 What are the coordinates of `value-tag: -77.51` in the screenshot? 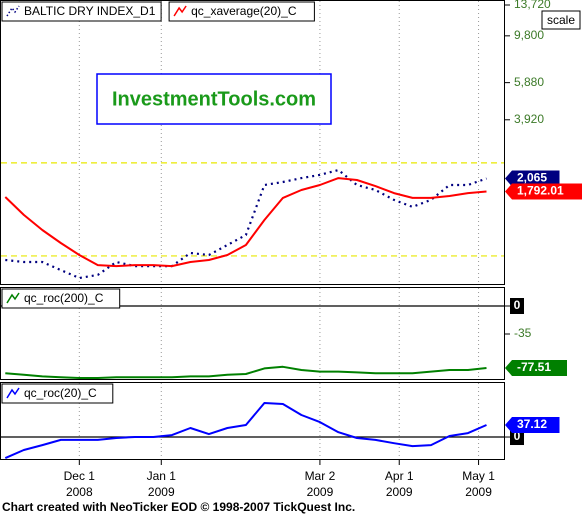 It's located at (534, 367).